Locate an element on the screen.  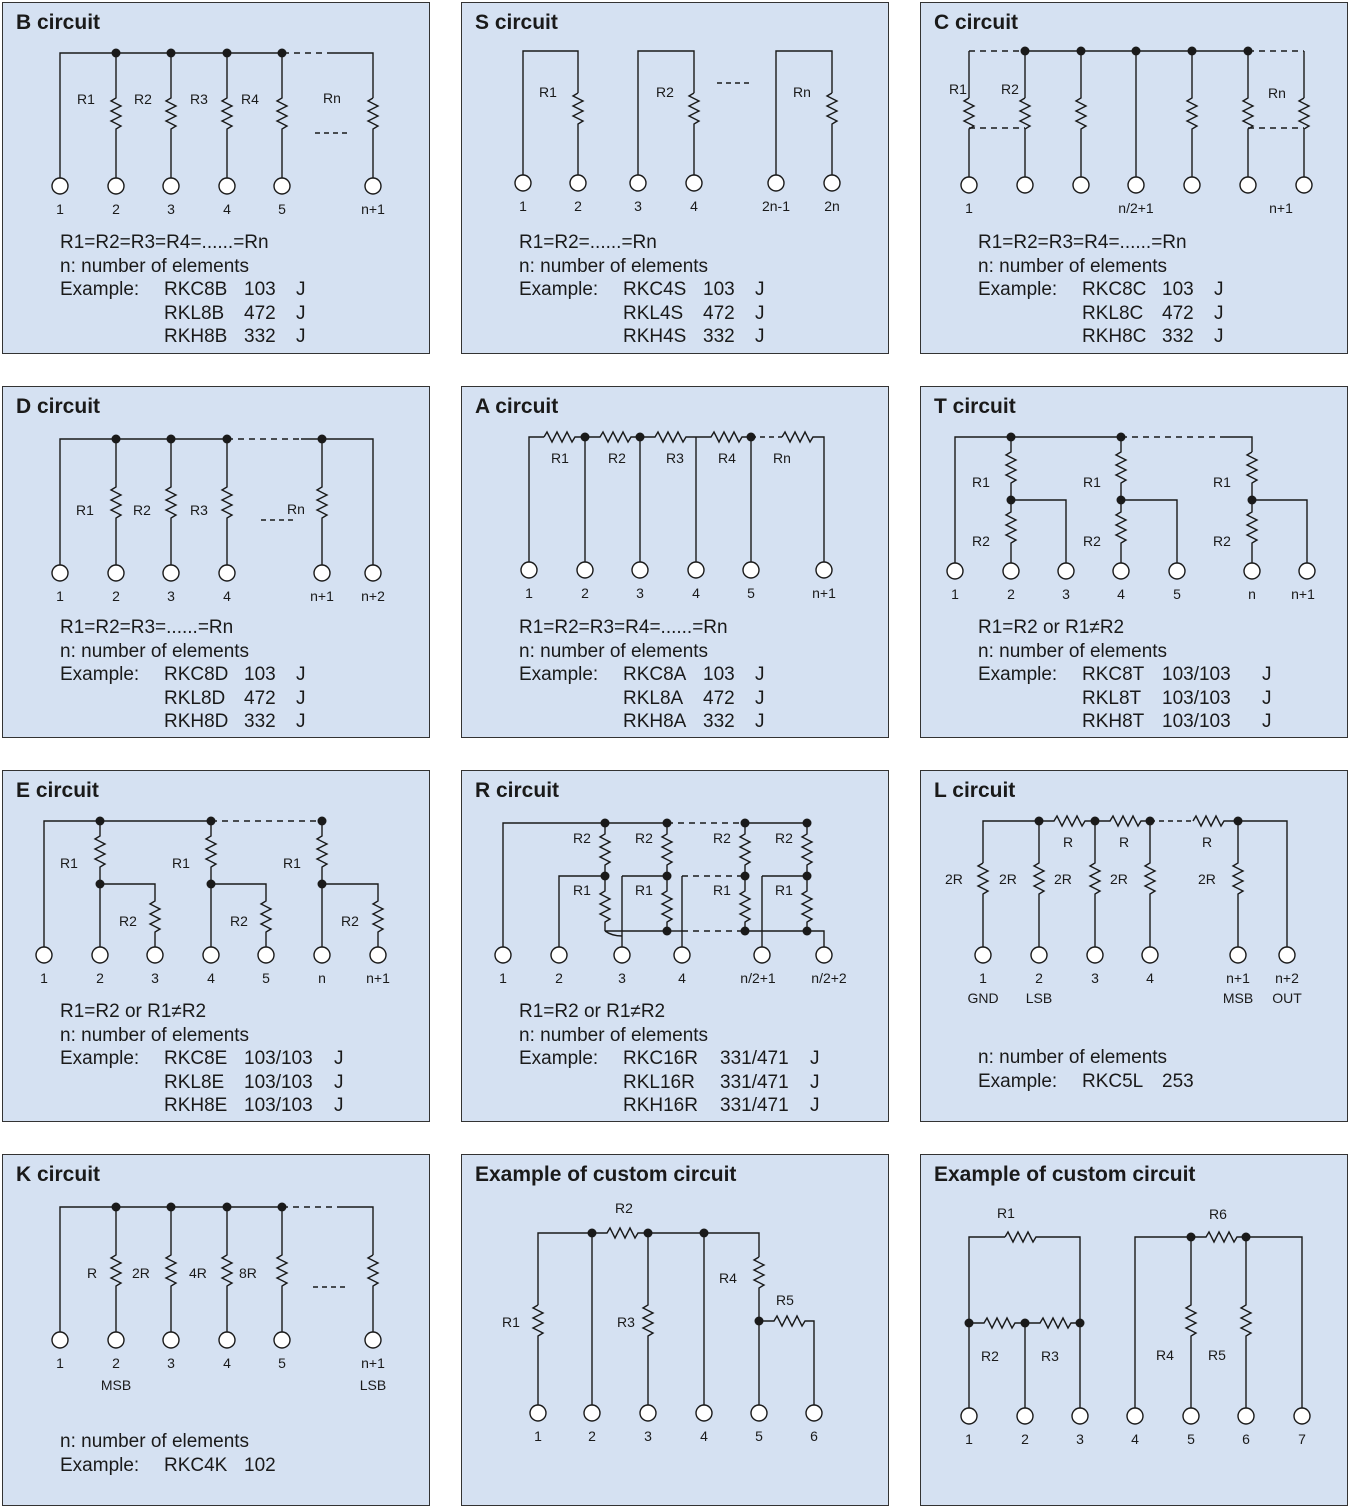
spec-equation: R1=R2 or R1≠R2 is located at coordinates (1051, 627).